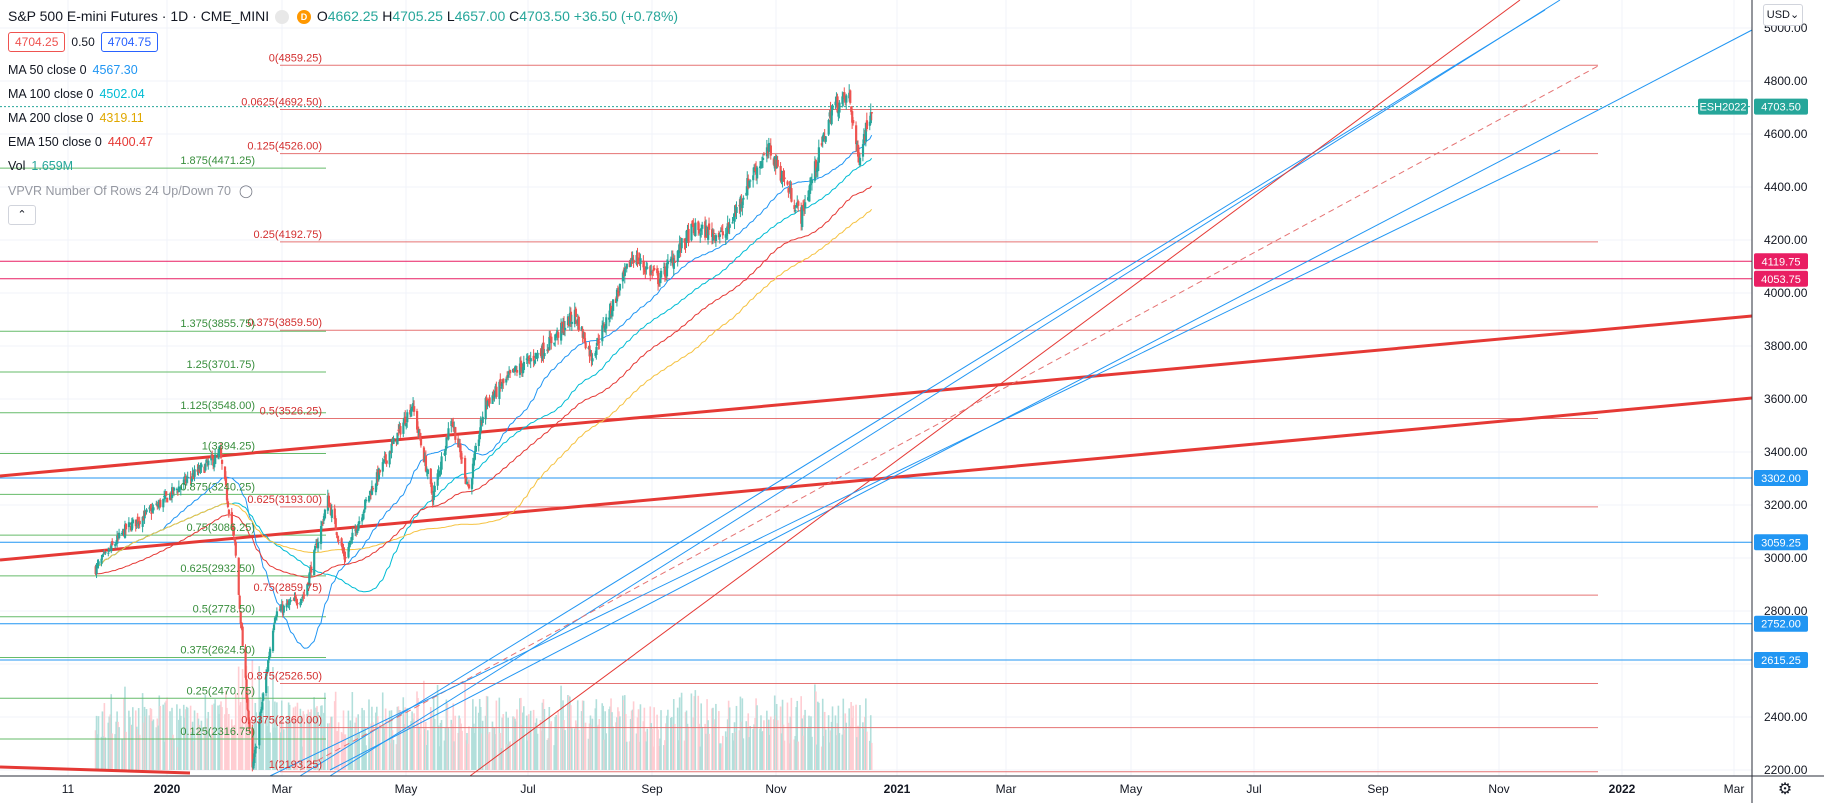 The image size is (1824, 803). Describe the element at coordinates (1786, 81) in the screenshot. I see `price-tick-label: 4800.00` at that location.